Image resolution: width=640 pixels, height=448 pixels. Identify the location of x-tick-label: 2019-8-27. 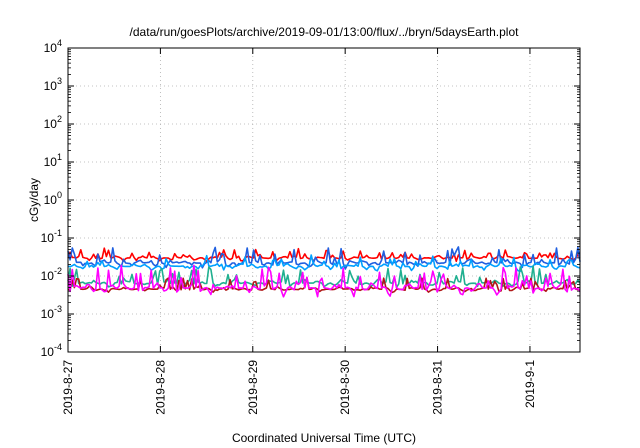
(68, 387).